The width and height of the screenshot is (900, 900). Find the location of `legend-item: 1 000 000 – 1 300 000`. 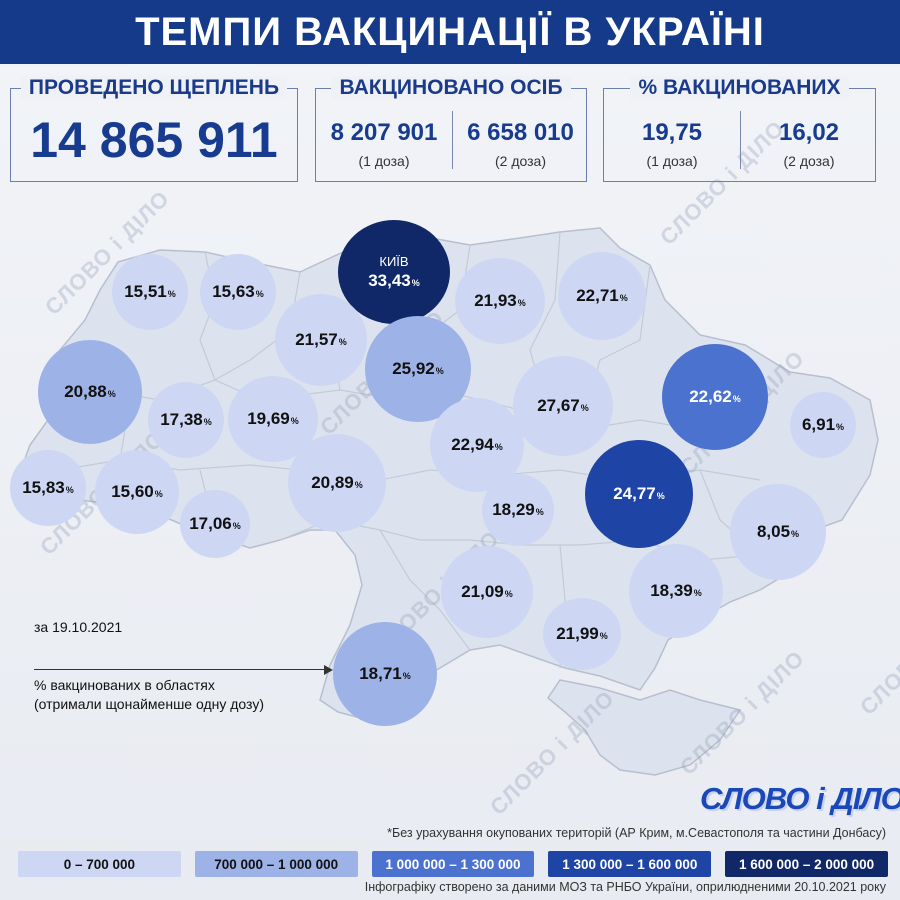

legend-item: 1 000 000 – 1 300 000 is located at coordinates (453, 864).